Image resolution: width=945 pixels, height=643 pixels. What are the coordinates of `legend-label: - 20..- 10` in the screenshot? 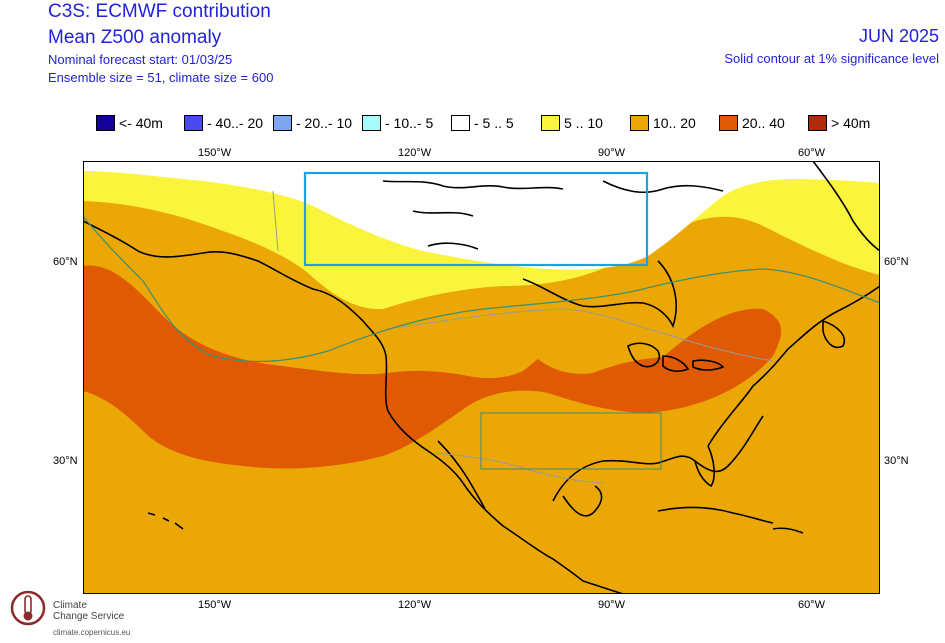 It's located at (324, 123).